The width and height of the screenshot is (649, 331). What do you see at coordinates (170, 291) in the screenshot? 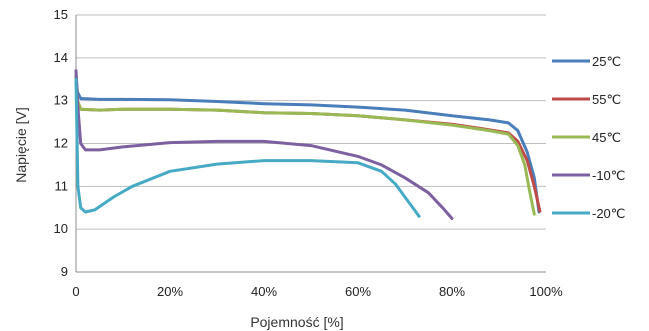
I see `x-tick-label: 20%` at bounding box center [170, 291].